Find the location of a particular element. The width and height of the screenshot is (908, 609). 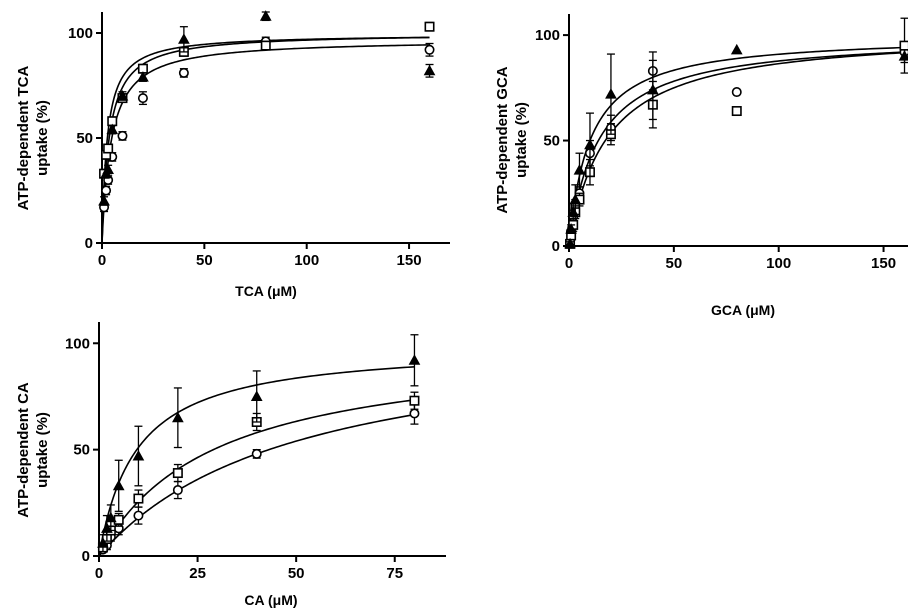

y-axis-label-line-1: ATP-dependent CA is located at coordinates (23, 450).